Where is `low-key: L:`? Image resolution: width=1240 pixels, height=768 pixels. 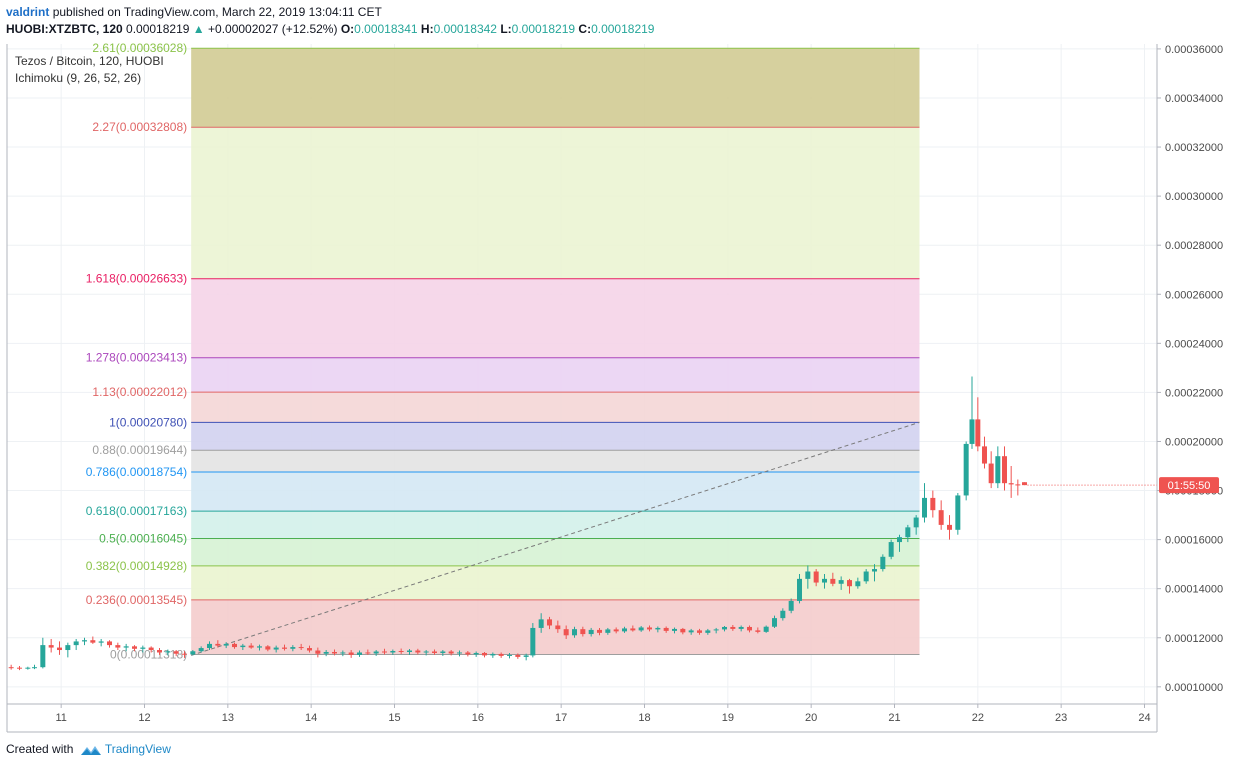 low-key: L: is located at coordinates (506, 29).